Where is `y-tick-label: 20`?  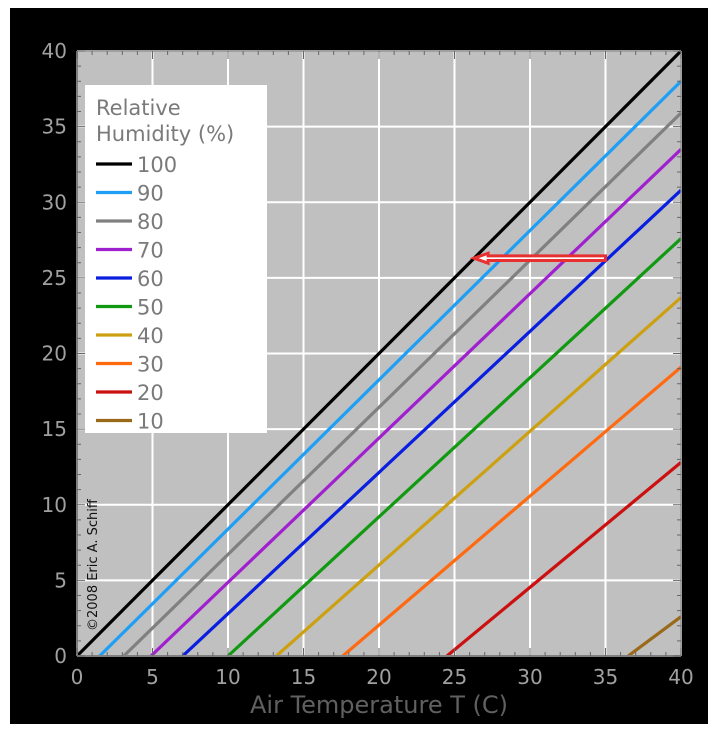 y-tick-label: 20 is located at coordinates (54, 354).